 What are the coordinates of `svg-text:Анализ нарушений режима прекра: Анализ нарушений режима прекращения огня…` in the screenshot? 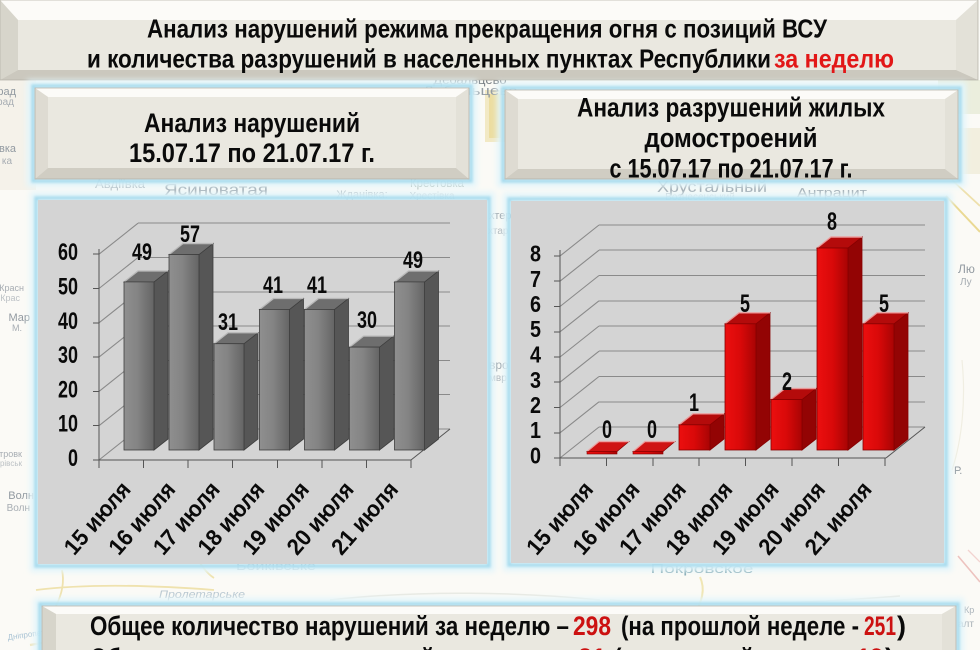 It's located at (487, 29).